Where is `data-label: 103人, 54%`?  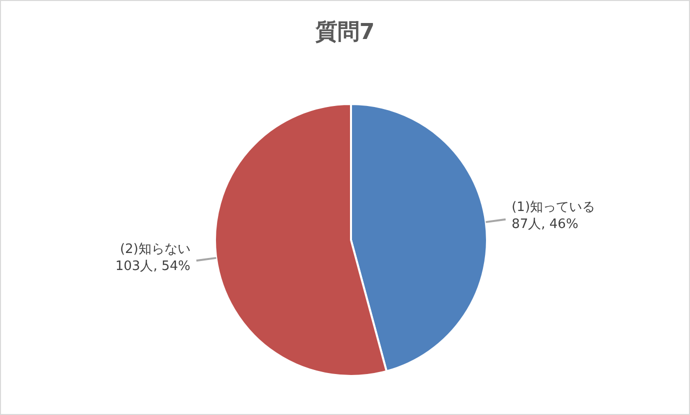
data-label: 103人, 54% is located at coordinates (152, 266).